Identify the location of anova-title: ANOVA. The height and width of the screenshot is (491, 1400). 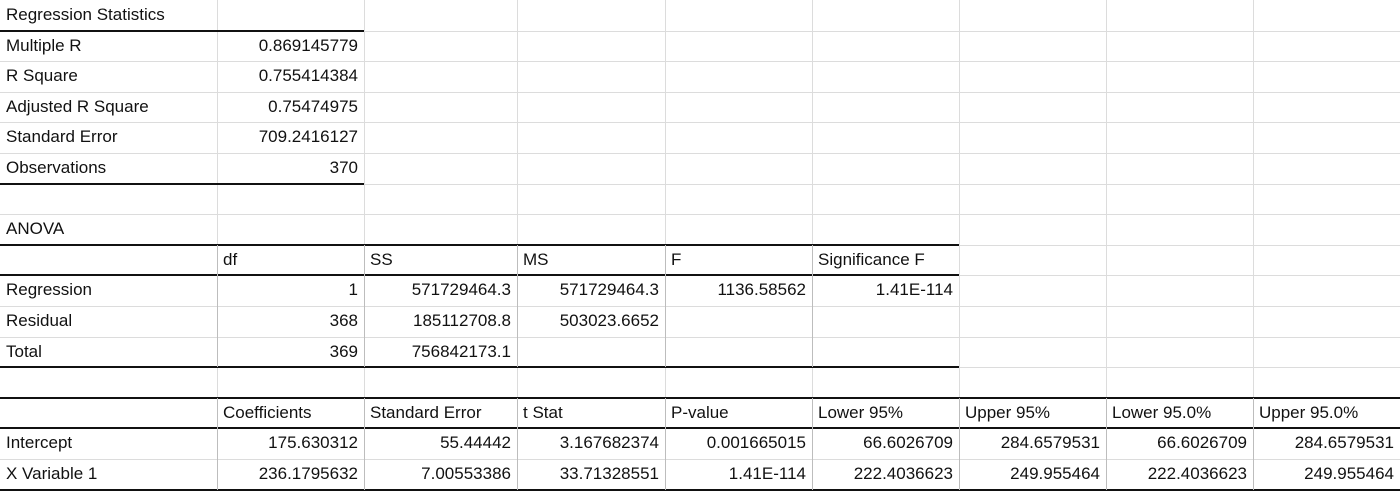
(35, 229).